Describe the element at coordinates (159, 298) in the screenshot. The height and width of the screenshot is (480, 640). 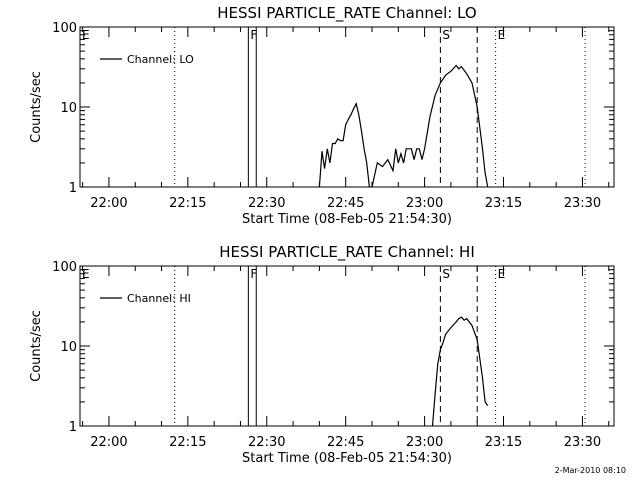
I see `legend-label: Channel: HI` at that location.